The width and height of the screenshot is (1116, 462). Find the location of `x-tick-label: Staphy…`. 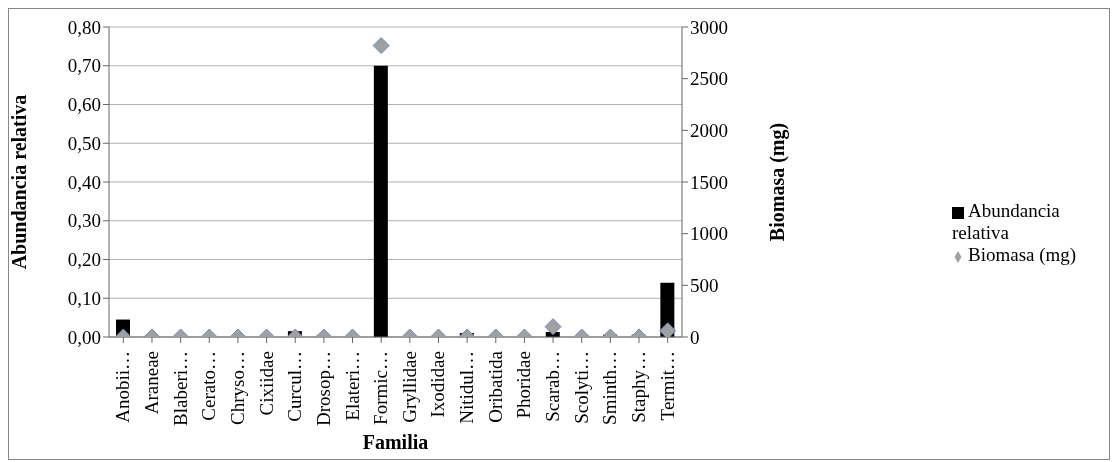

x-tick-label: Staphy… is located at coordinates (639, 387).